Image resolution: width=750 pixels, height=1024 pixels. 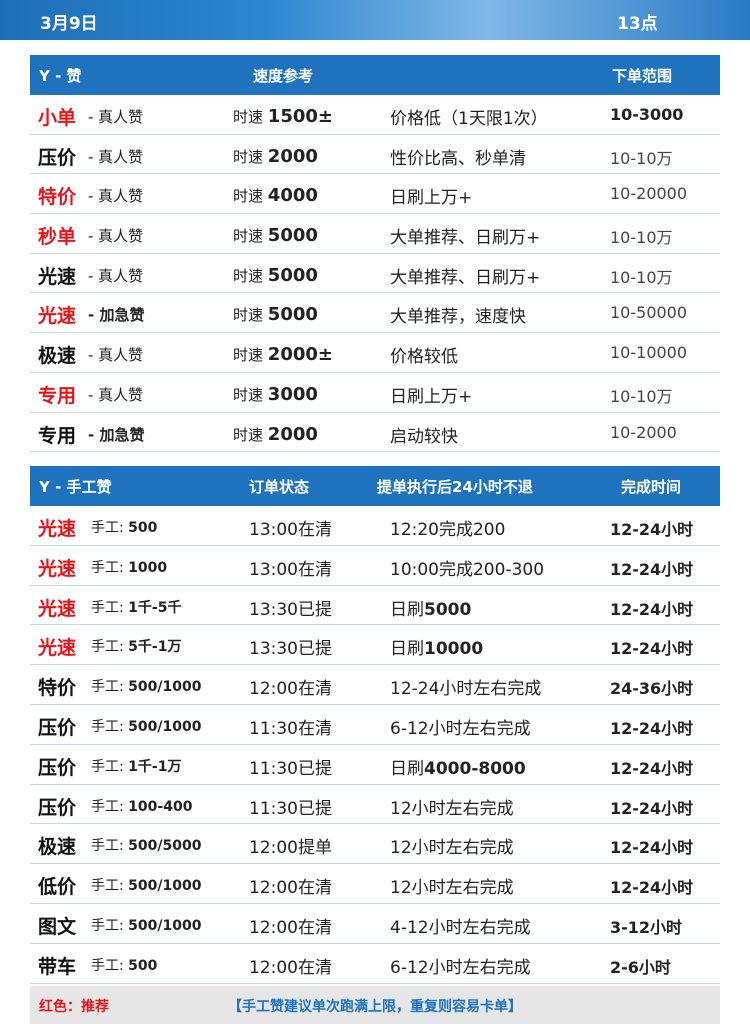 What do you see at coordinates (469, 119) in the screenshot?
I see `row-note: 价格低（1天限1次）` at bounding box center [469, 119].